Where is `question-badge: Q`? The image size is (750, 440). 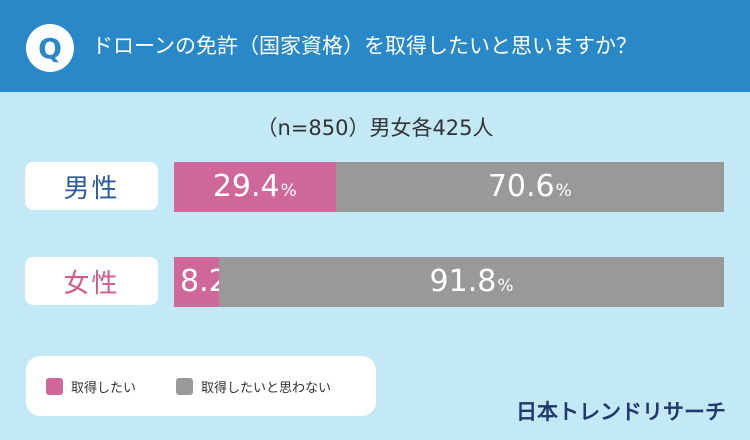
question-badge: Q is located at coordinates (50, 48).